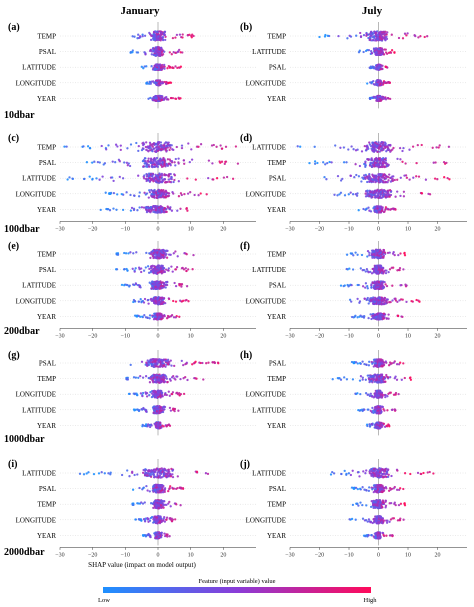 The height and width of the screenshot is (607, 474). Describe the element at coordinates (438, 229) in the screenshot. I see `x-tick-label: 20` at that location.